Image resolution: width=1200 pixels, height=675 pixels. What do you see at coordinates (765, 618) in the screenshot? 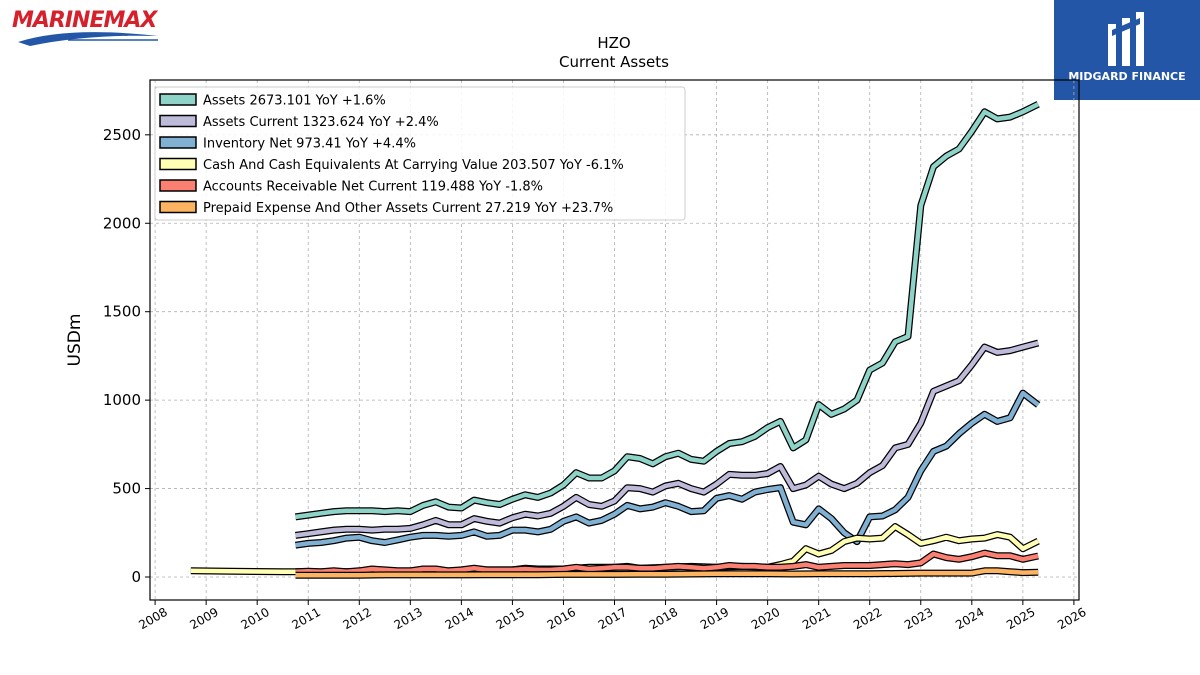
I see `x-tick-label: 2020` at bounding box center [765, 618].